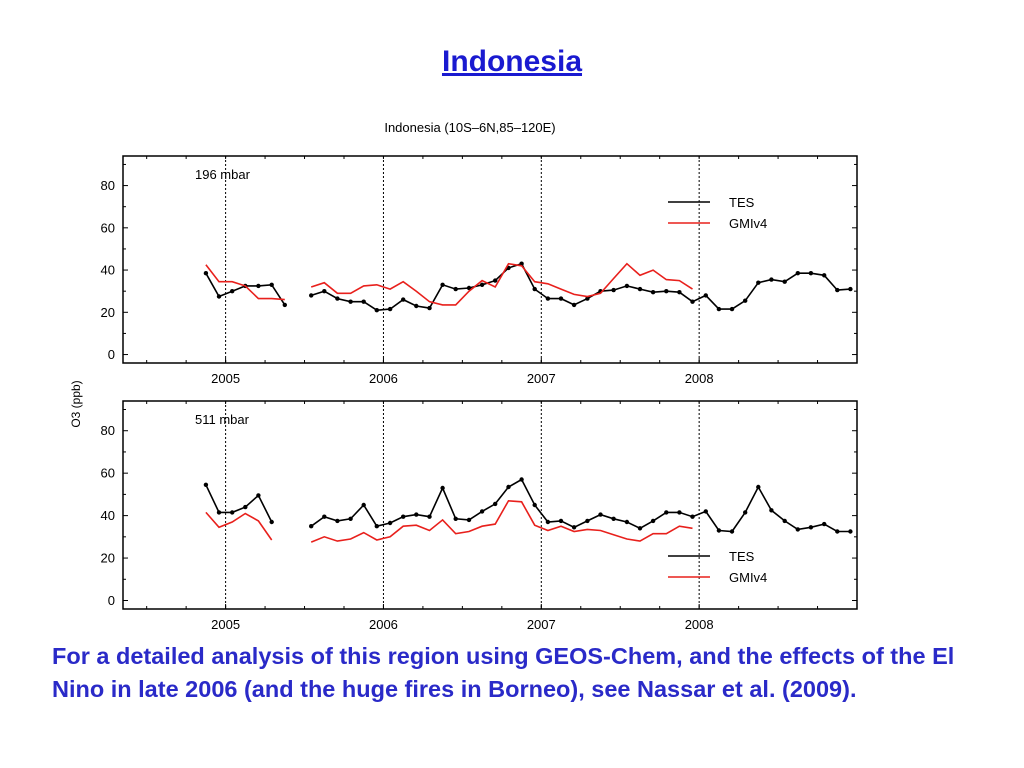  I want to click on slide-title: Indonesia, so click(512, 61).